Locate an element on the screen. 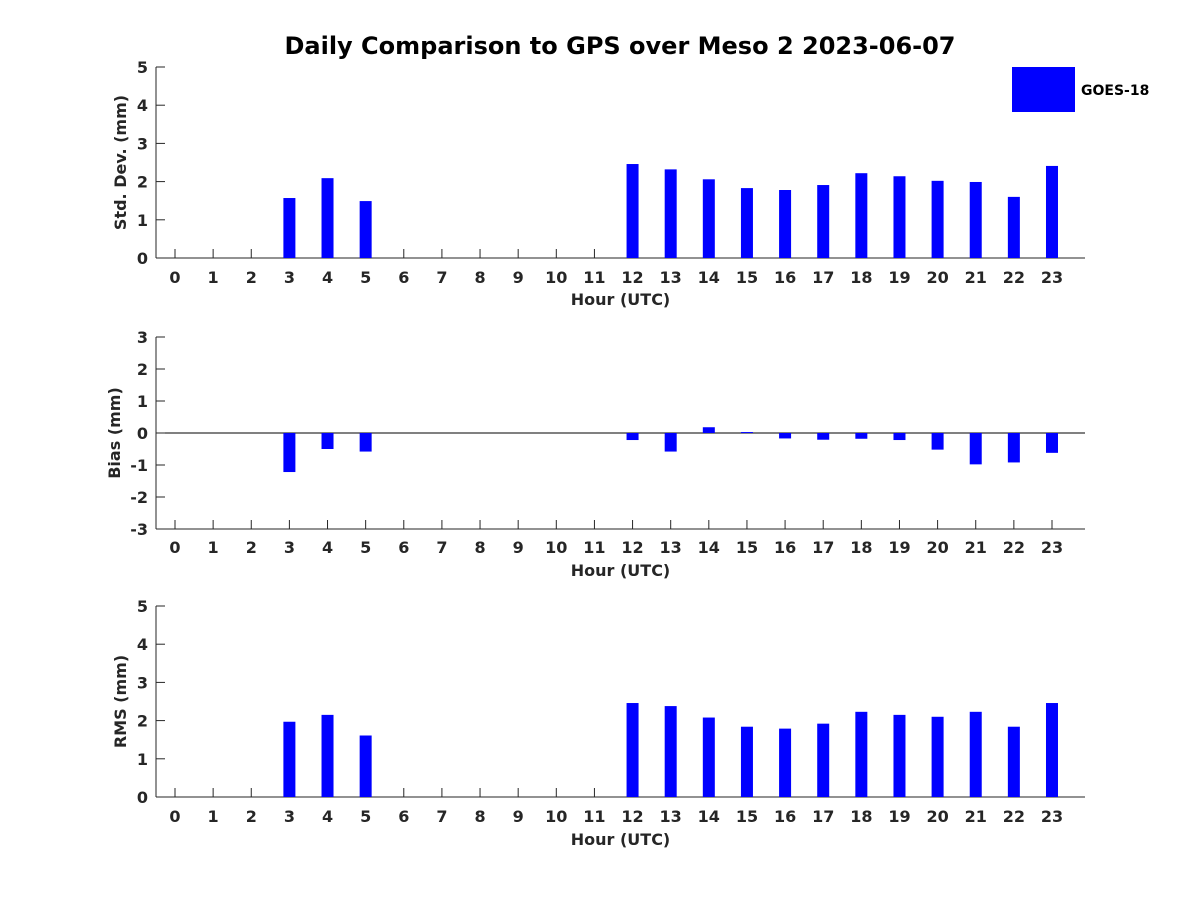 The height and width of the screenshot is (904, 1200). legend-swatch is located at coordinates (1043, 89).